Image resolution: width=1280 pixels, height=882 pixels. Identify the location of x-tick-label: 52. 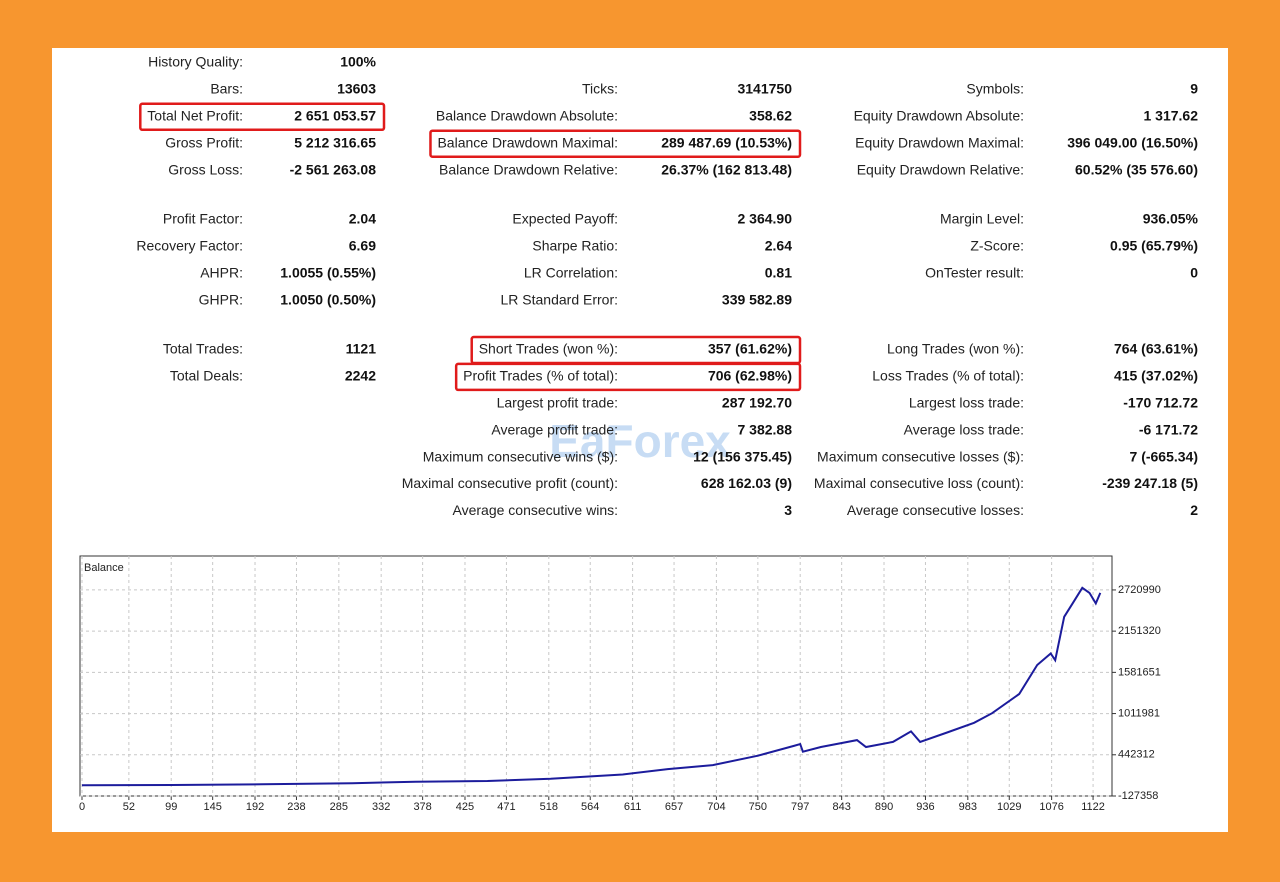
(129, 807).